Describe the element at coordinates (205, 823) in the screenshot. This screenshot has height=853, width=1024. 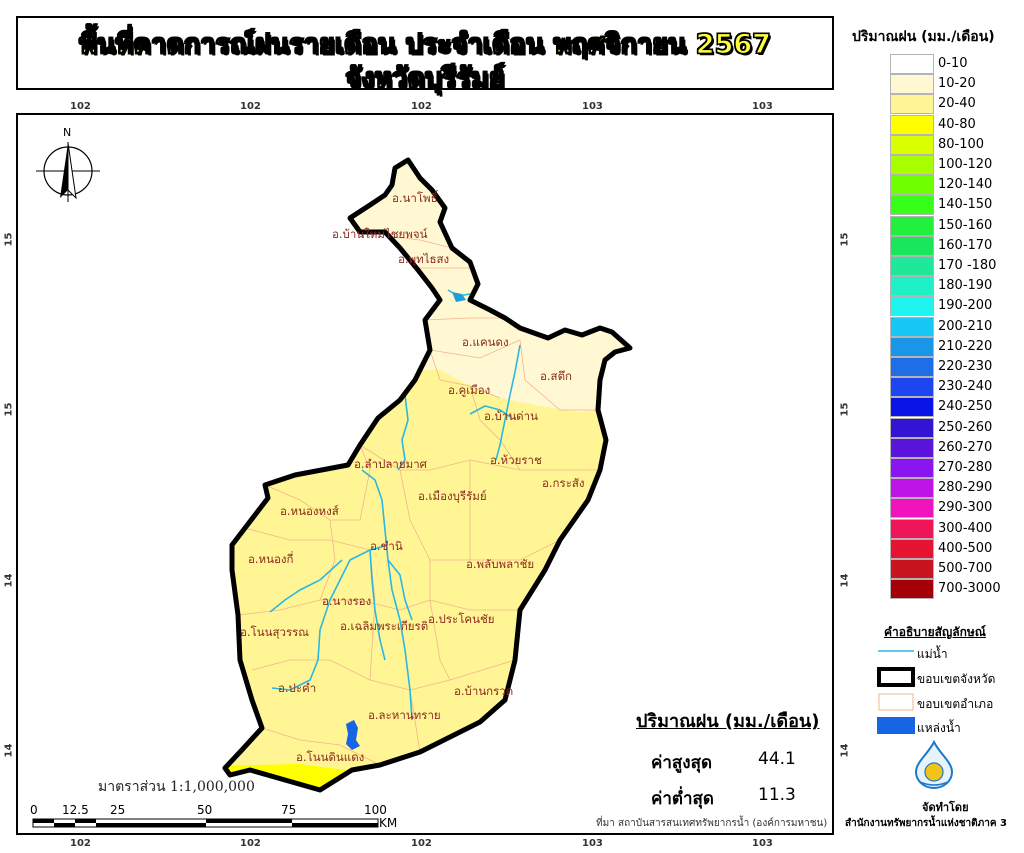
I see `scale-bar` at that location.